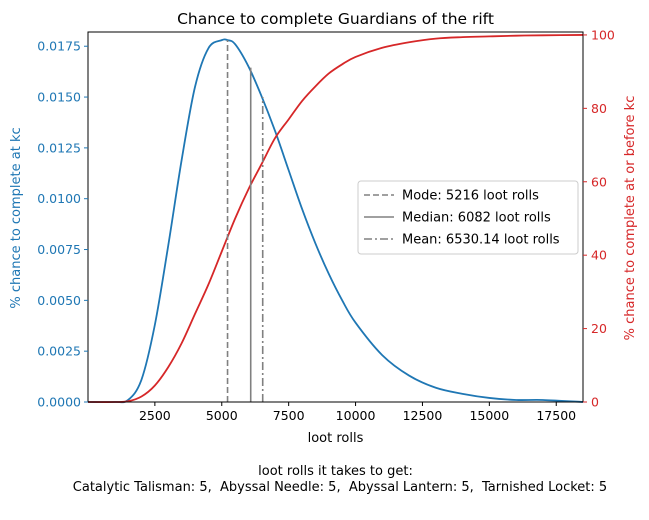 This screenshot has width=649, height=520. I want to click on y-right-tick-label: 0, so click(595, 402).